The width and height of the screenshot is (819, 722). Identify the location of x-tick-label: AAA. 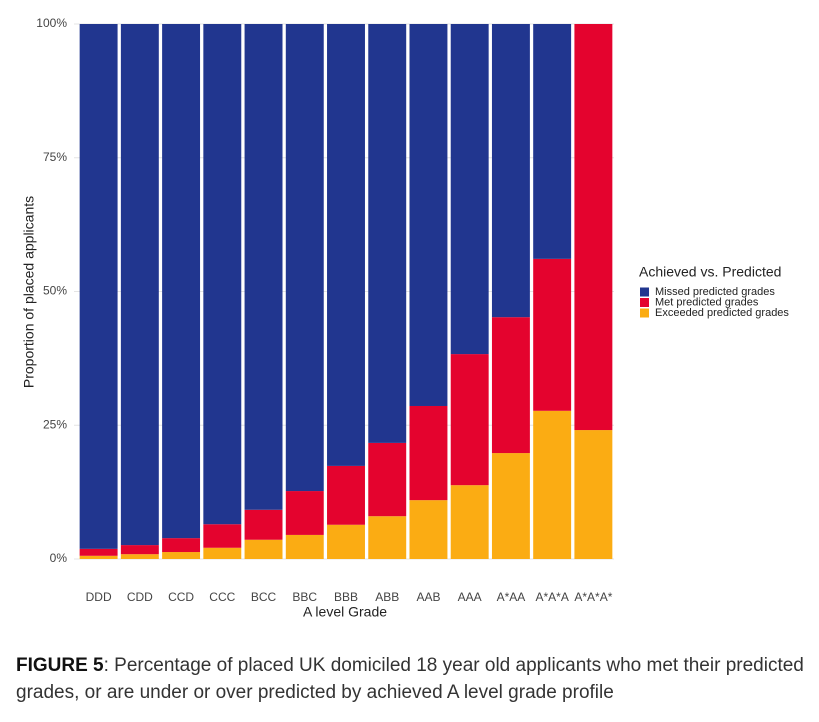
(470, 597).